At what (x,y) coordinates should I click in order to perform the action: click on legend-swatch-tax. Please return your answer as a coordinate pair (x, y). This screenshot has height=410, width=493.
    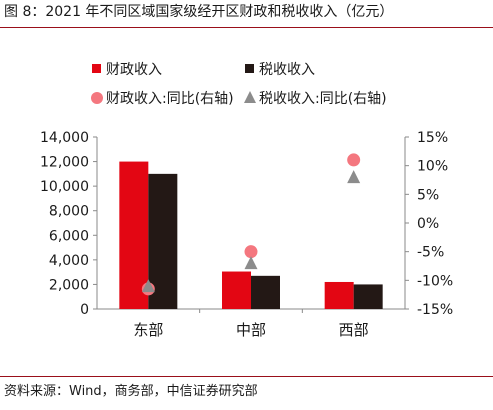
    Looking at the image, I should click on (249, 68).